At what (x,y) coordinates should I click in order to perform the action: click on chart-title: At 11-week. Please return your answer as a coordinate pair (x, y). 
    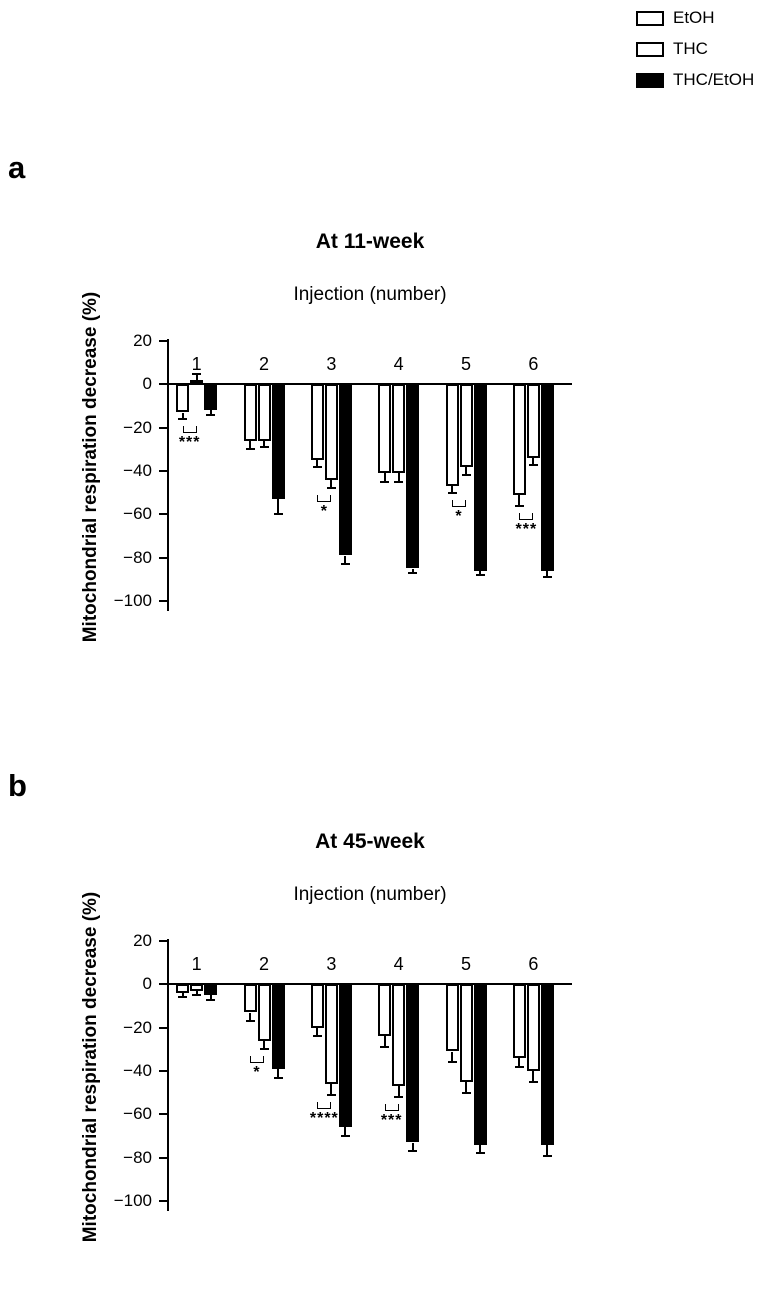
    Looking at the image, I should click on (370, 241).